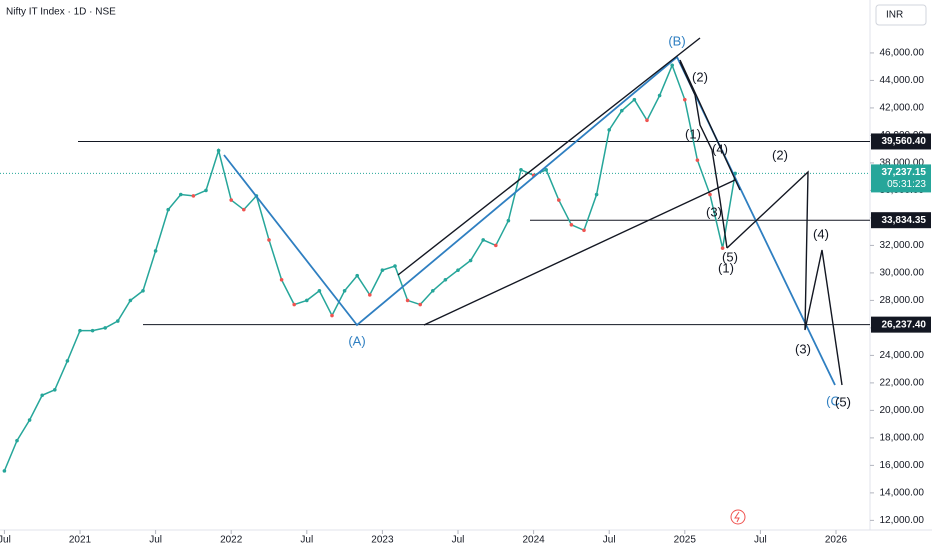 This screenshot has height=550, width=932. Describe the element at coordinates (902, 80) in the screenshot. I see `y-tick-label: 44,000.00` at that location.